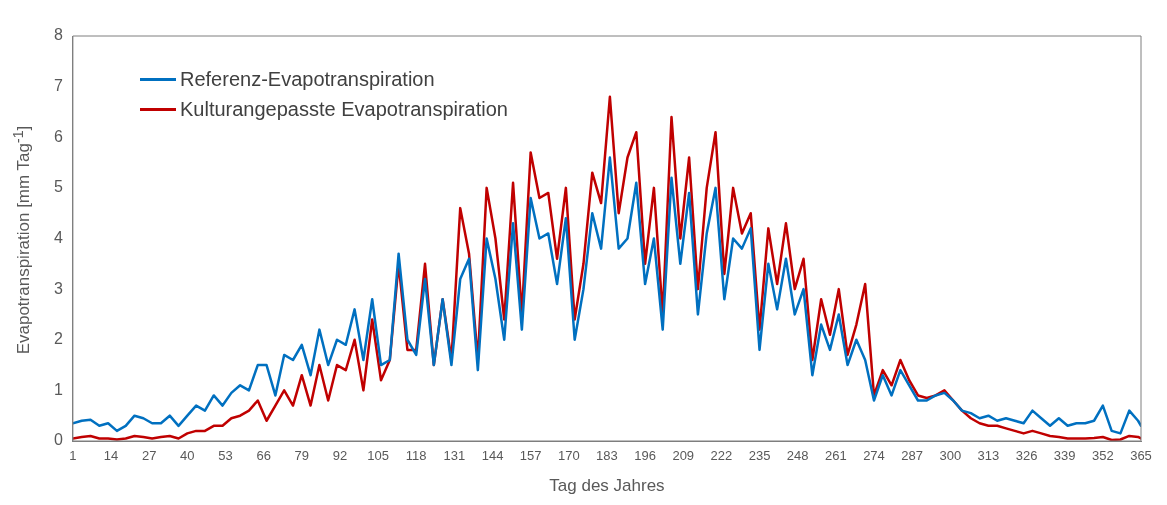  I want to click on y-tick-label: 8, so click(58, 35).